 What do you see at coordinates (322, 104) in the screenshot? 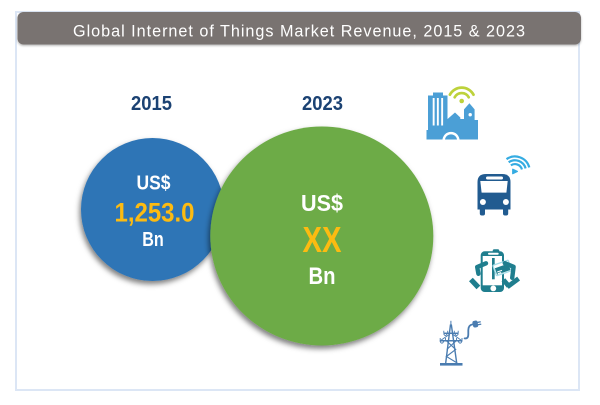
I see `svg-text: 2023` at bounding box center [322, 104].